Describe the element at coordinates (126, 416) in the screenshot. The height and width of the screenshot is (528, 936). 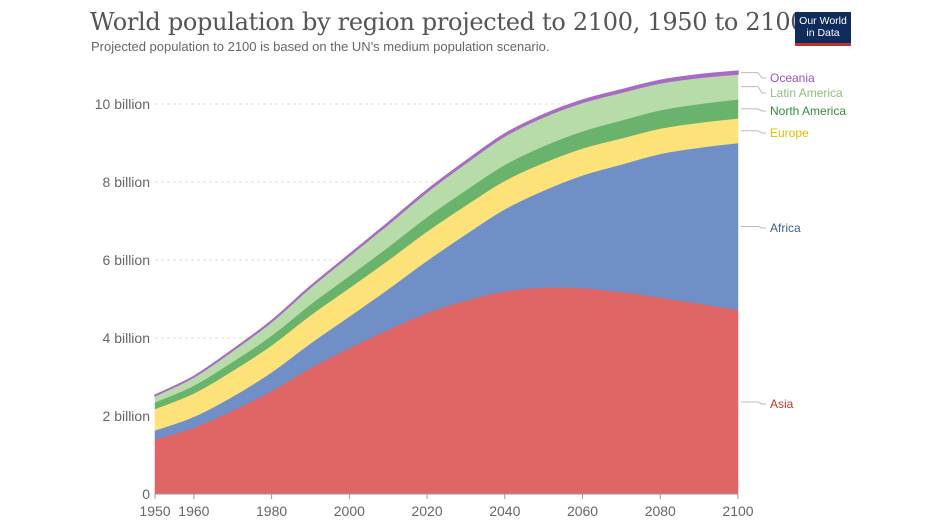
I see `y-tick-label: 2 billion` at that location.